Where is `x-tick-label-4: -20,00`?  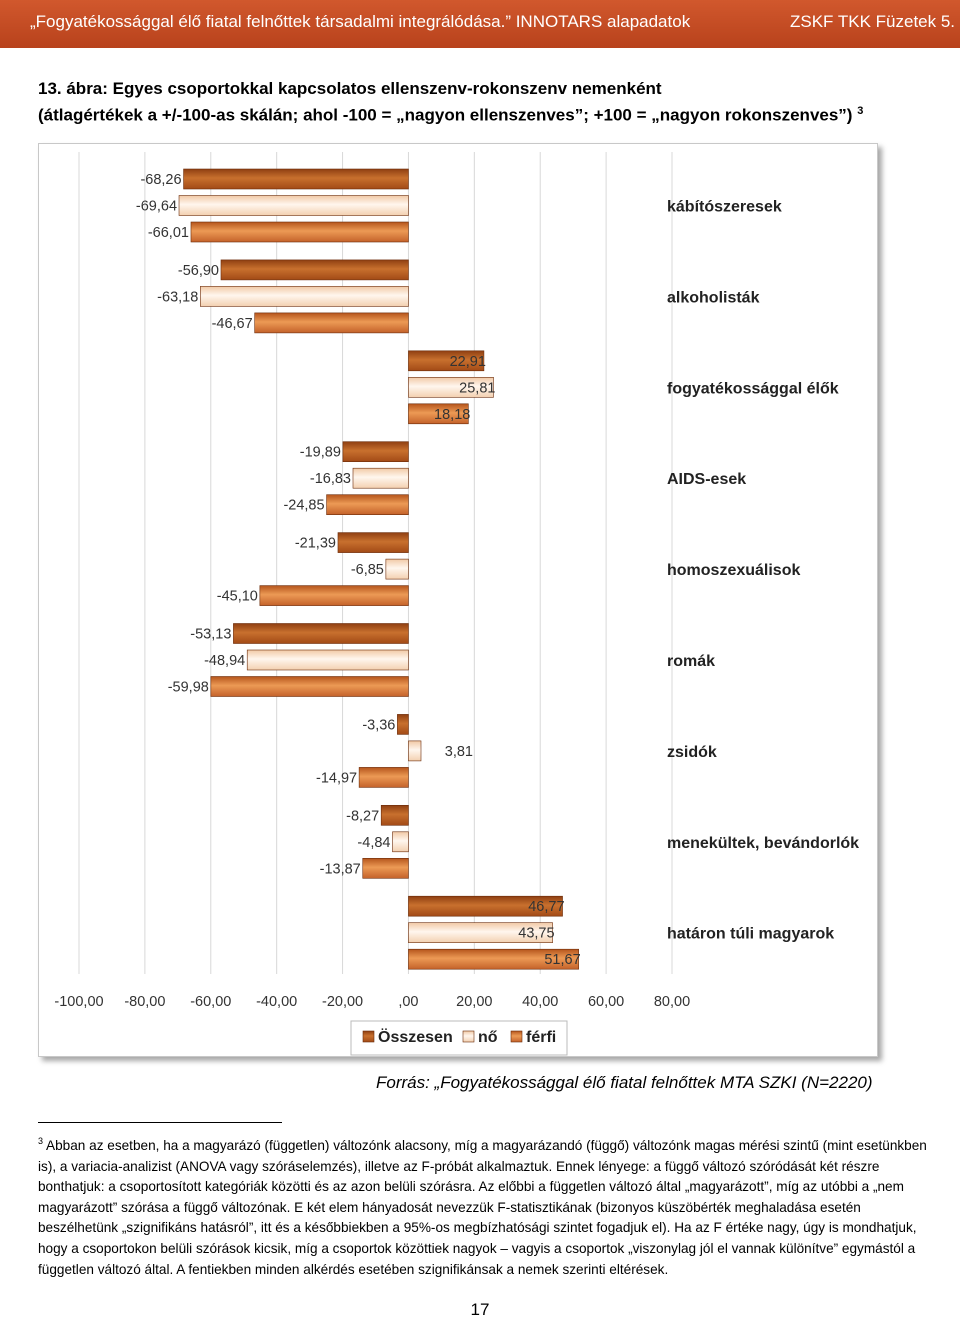
x-tick-label-4: -20,00 is located at coordinates (342, 1002).